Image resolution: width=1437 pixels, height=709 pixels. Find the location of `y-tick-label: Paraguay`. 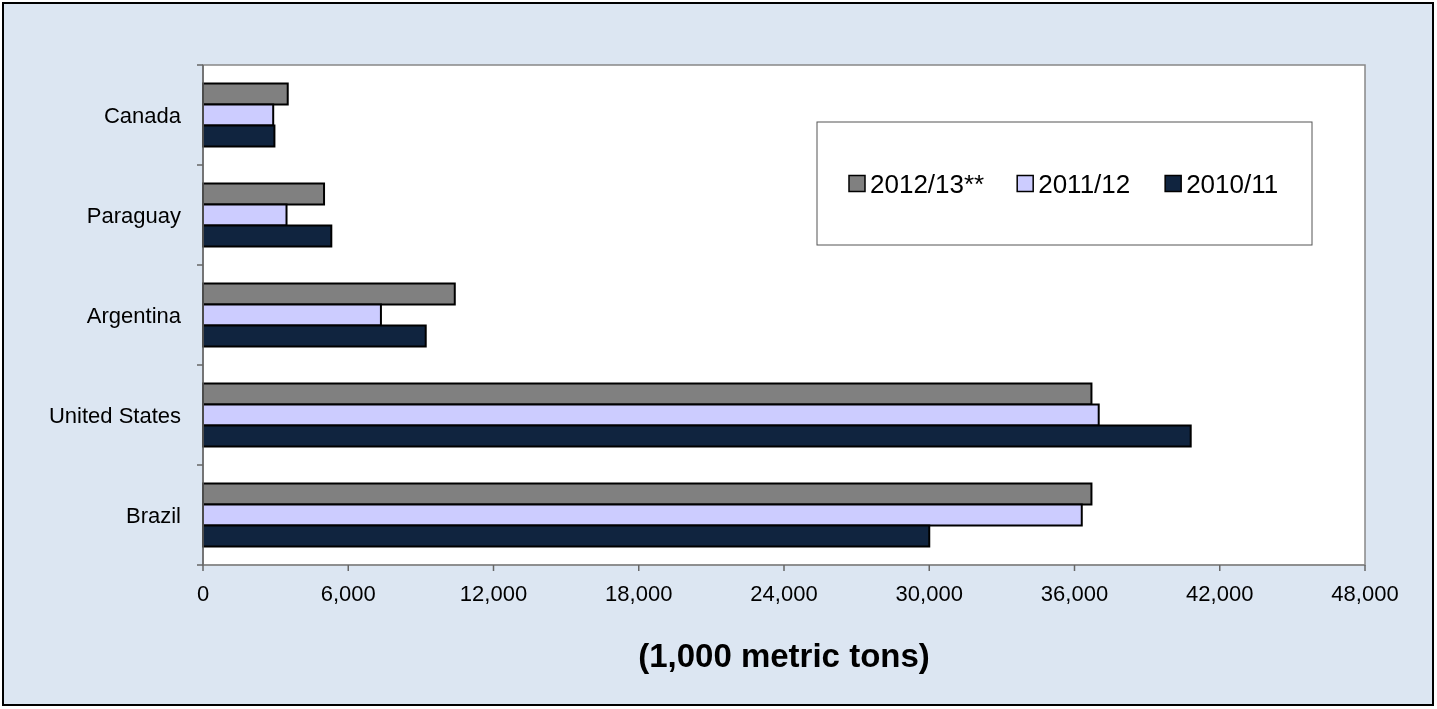

y-tick-label: Paraguay is located at coordinates (133, 215).